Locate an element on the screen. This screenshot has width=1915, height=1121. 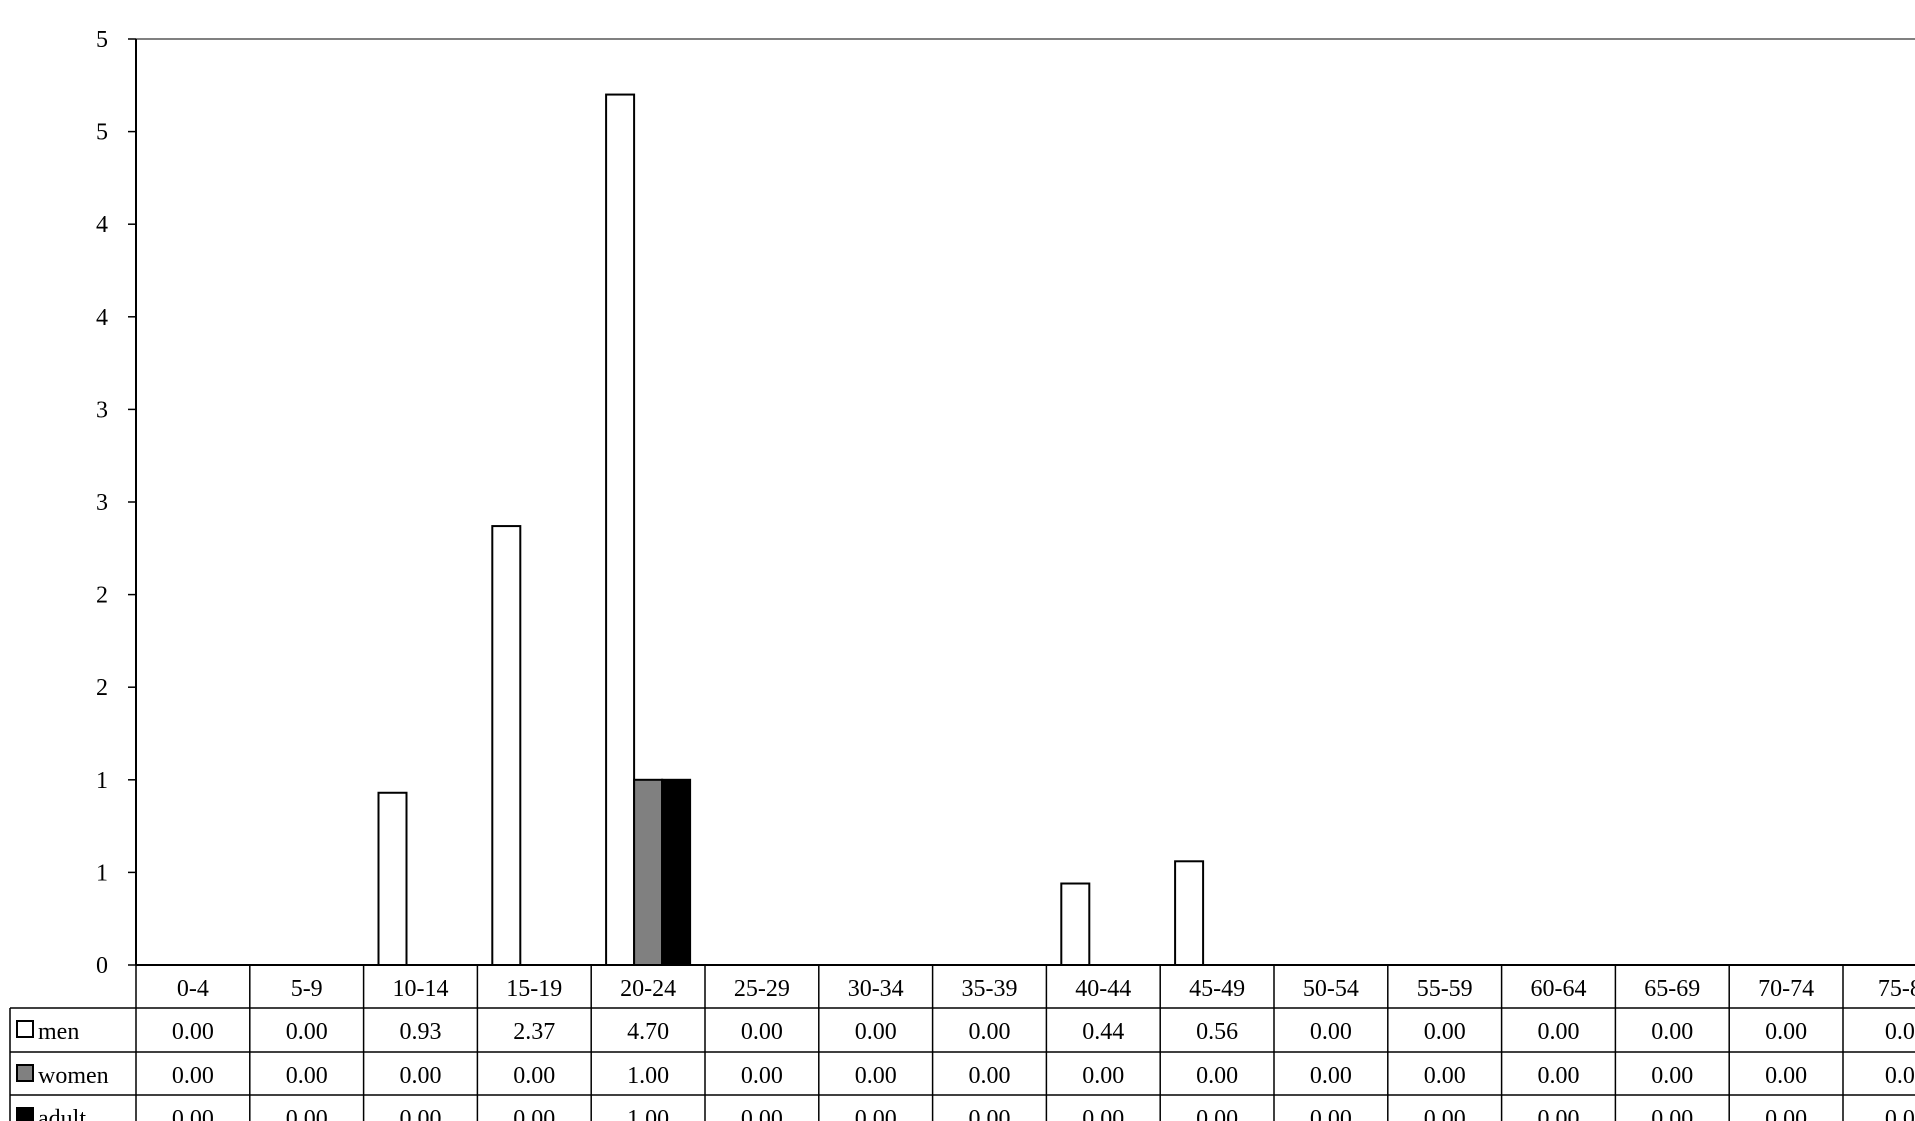
x-tick-label: 60-64 is located at coordinates (1559, 989).